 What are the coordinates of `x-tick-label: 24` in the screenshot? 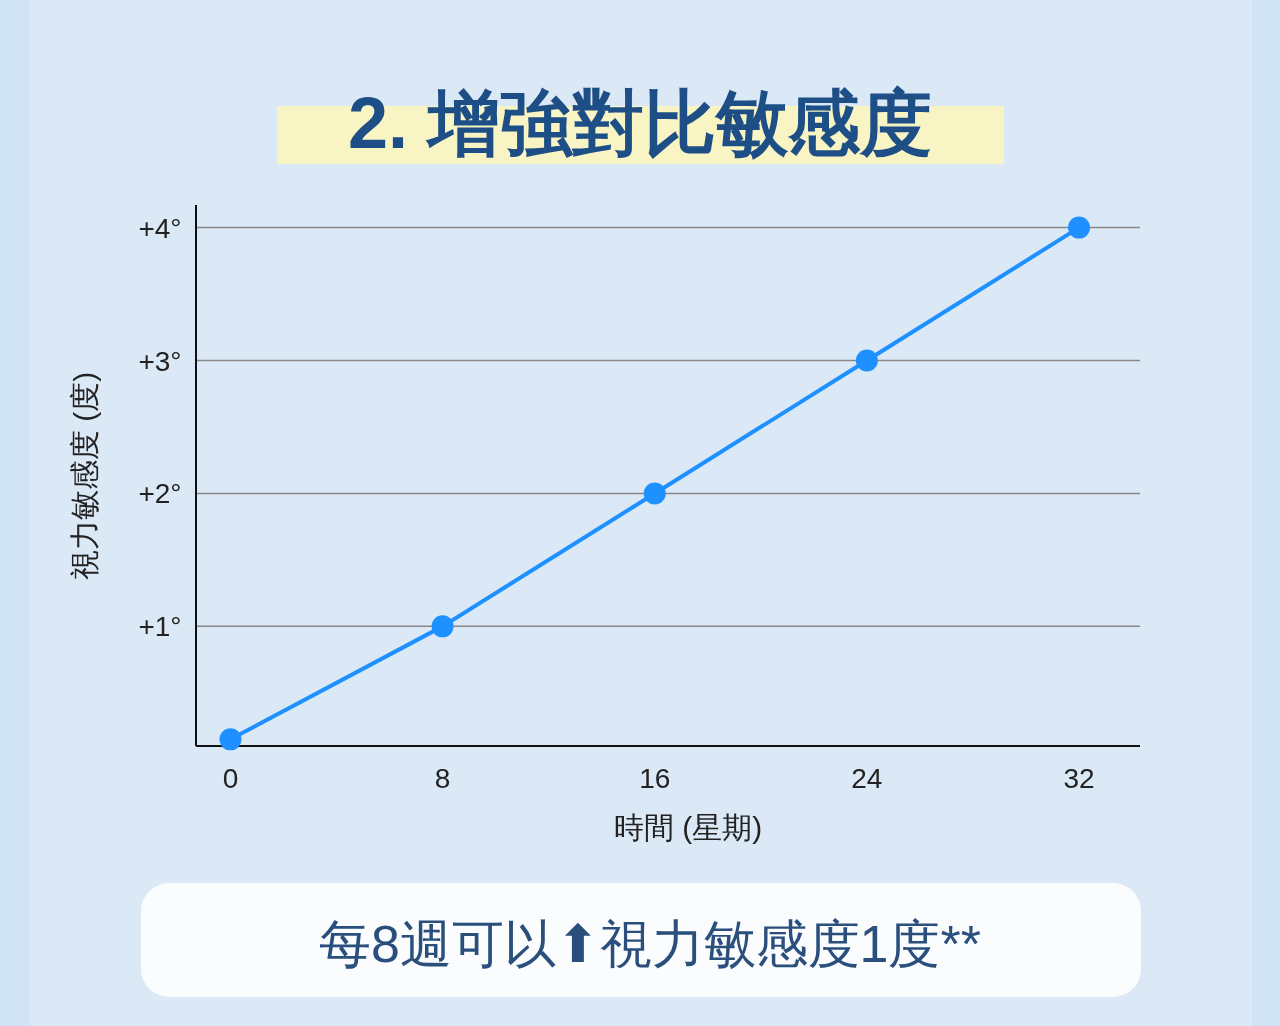 It's located at (867, 778).